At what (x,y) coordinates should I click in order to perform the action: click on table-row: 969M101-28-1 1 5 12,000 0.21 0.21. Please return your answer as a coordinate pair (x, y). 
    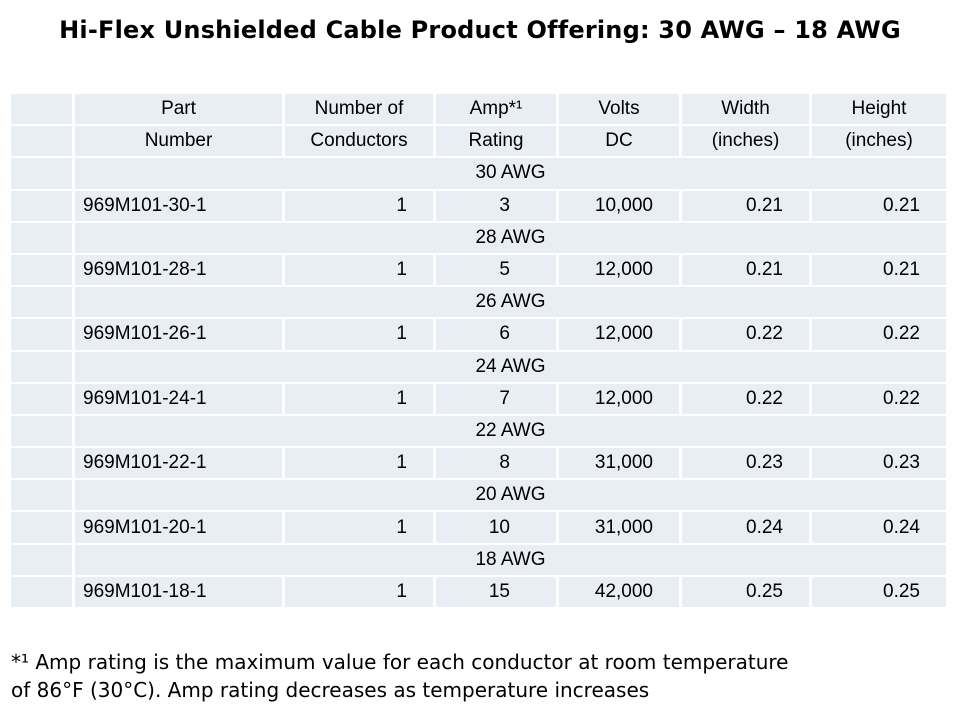
    Looking at the image, I should click on (480, 271).